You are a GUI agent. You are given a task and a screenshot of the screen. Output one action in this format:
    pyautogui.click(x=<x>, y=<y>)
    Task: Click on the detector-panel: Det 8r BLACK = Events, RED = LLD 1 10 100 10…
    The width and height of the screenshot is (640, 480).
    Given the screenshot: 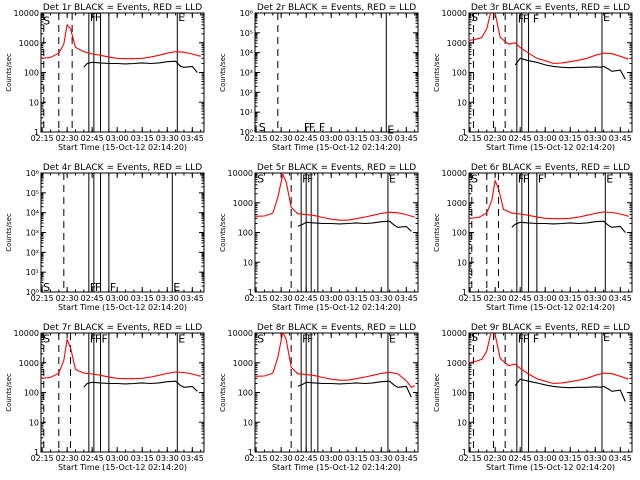 What is the action you would take?
    pyautogui.click(x=319, y=397)
    